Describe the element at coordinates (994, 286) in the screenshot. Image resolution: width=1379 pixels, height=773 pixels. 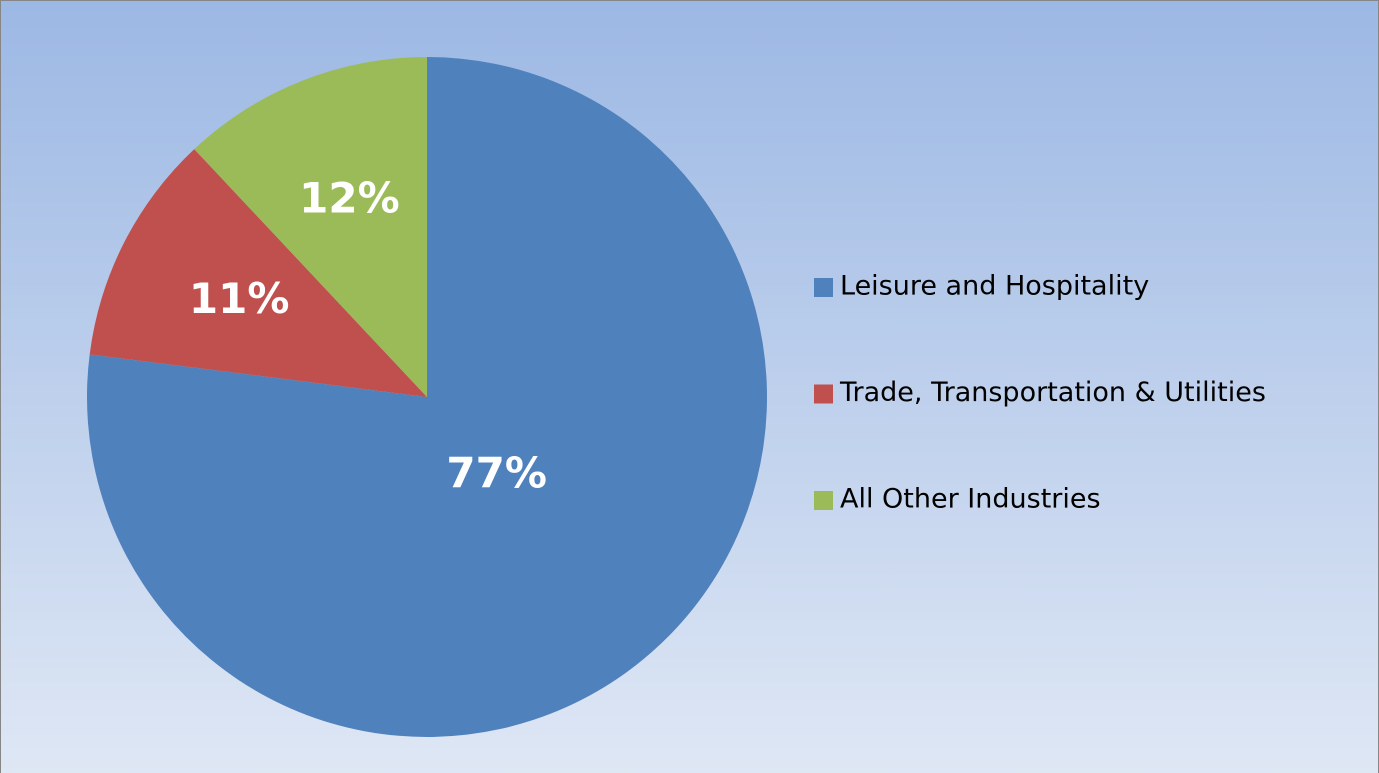
I see `legend-text: Leisure and Hospitality` at that location.